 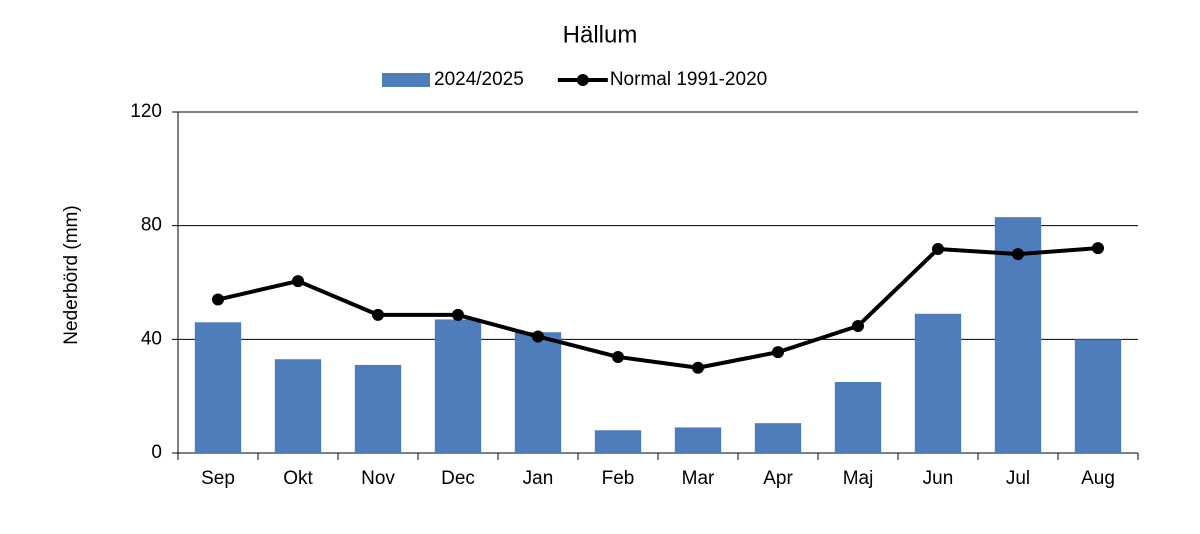 What do you see at coordinates (538, 478) in the screenshot?
I see `x-tick-label: Jan` at bounding box center [538, 478].